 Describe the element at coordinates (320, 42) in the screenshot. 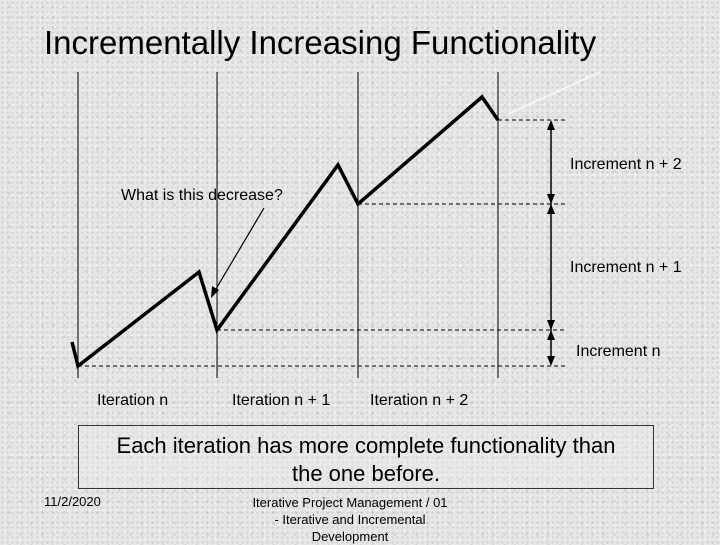

I see `slide-title: Incrementally Increasing Functionality` at that location.